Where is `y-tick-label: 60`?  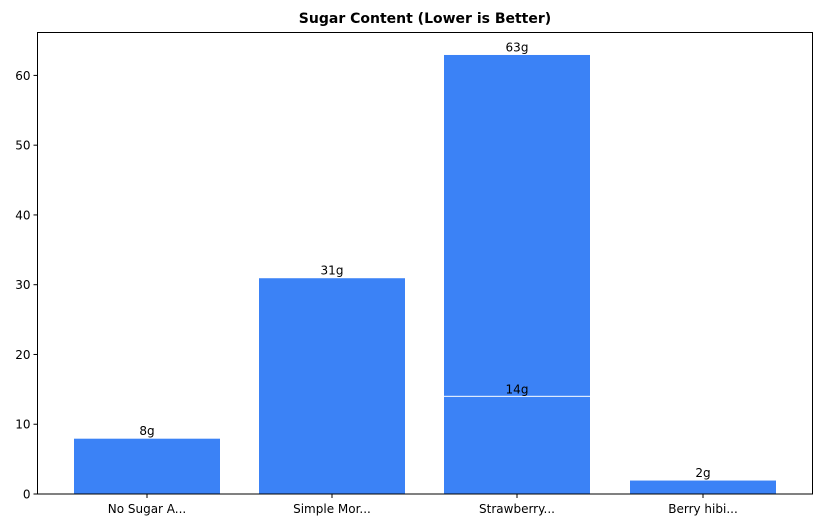 y-tick-label: 60 is located at coordinates (22, 76).